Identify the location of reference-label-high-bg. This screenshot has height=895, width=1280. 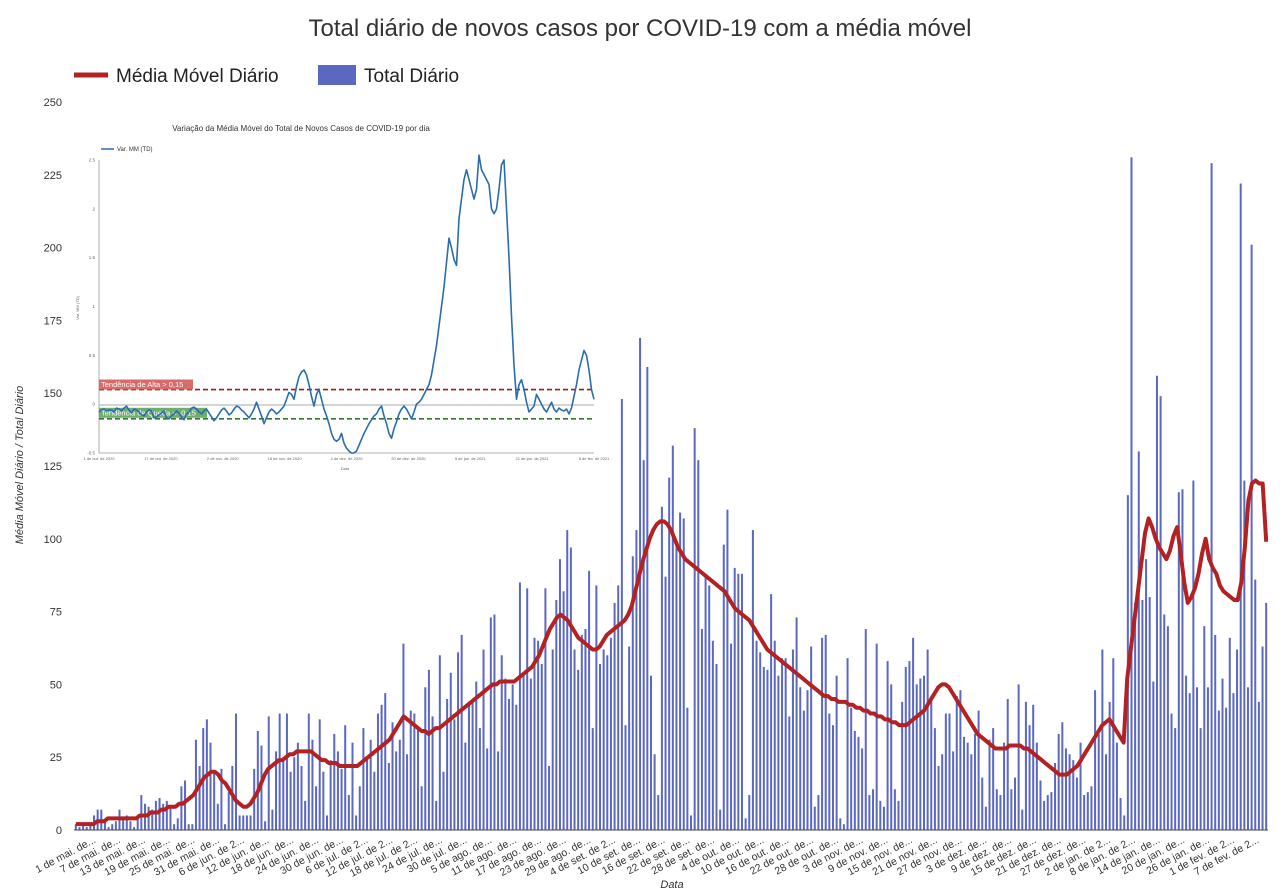
(146, 384).